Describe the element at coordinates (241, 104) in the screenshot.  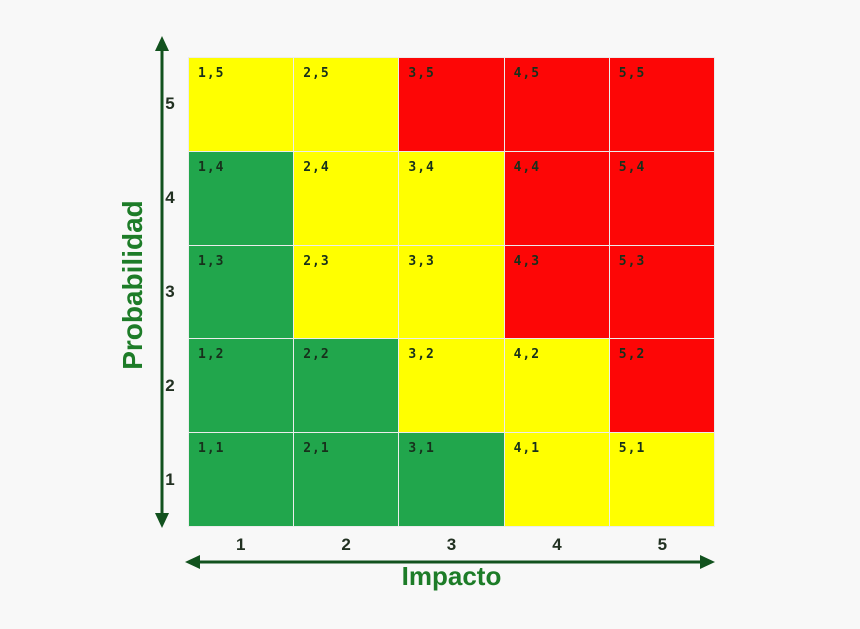
I see `matrix-cell-1-5: 1,5` at that location.